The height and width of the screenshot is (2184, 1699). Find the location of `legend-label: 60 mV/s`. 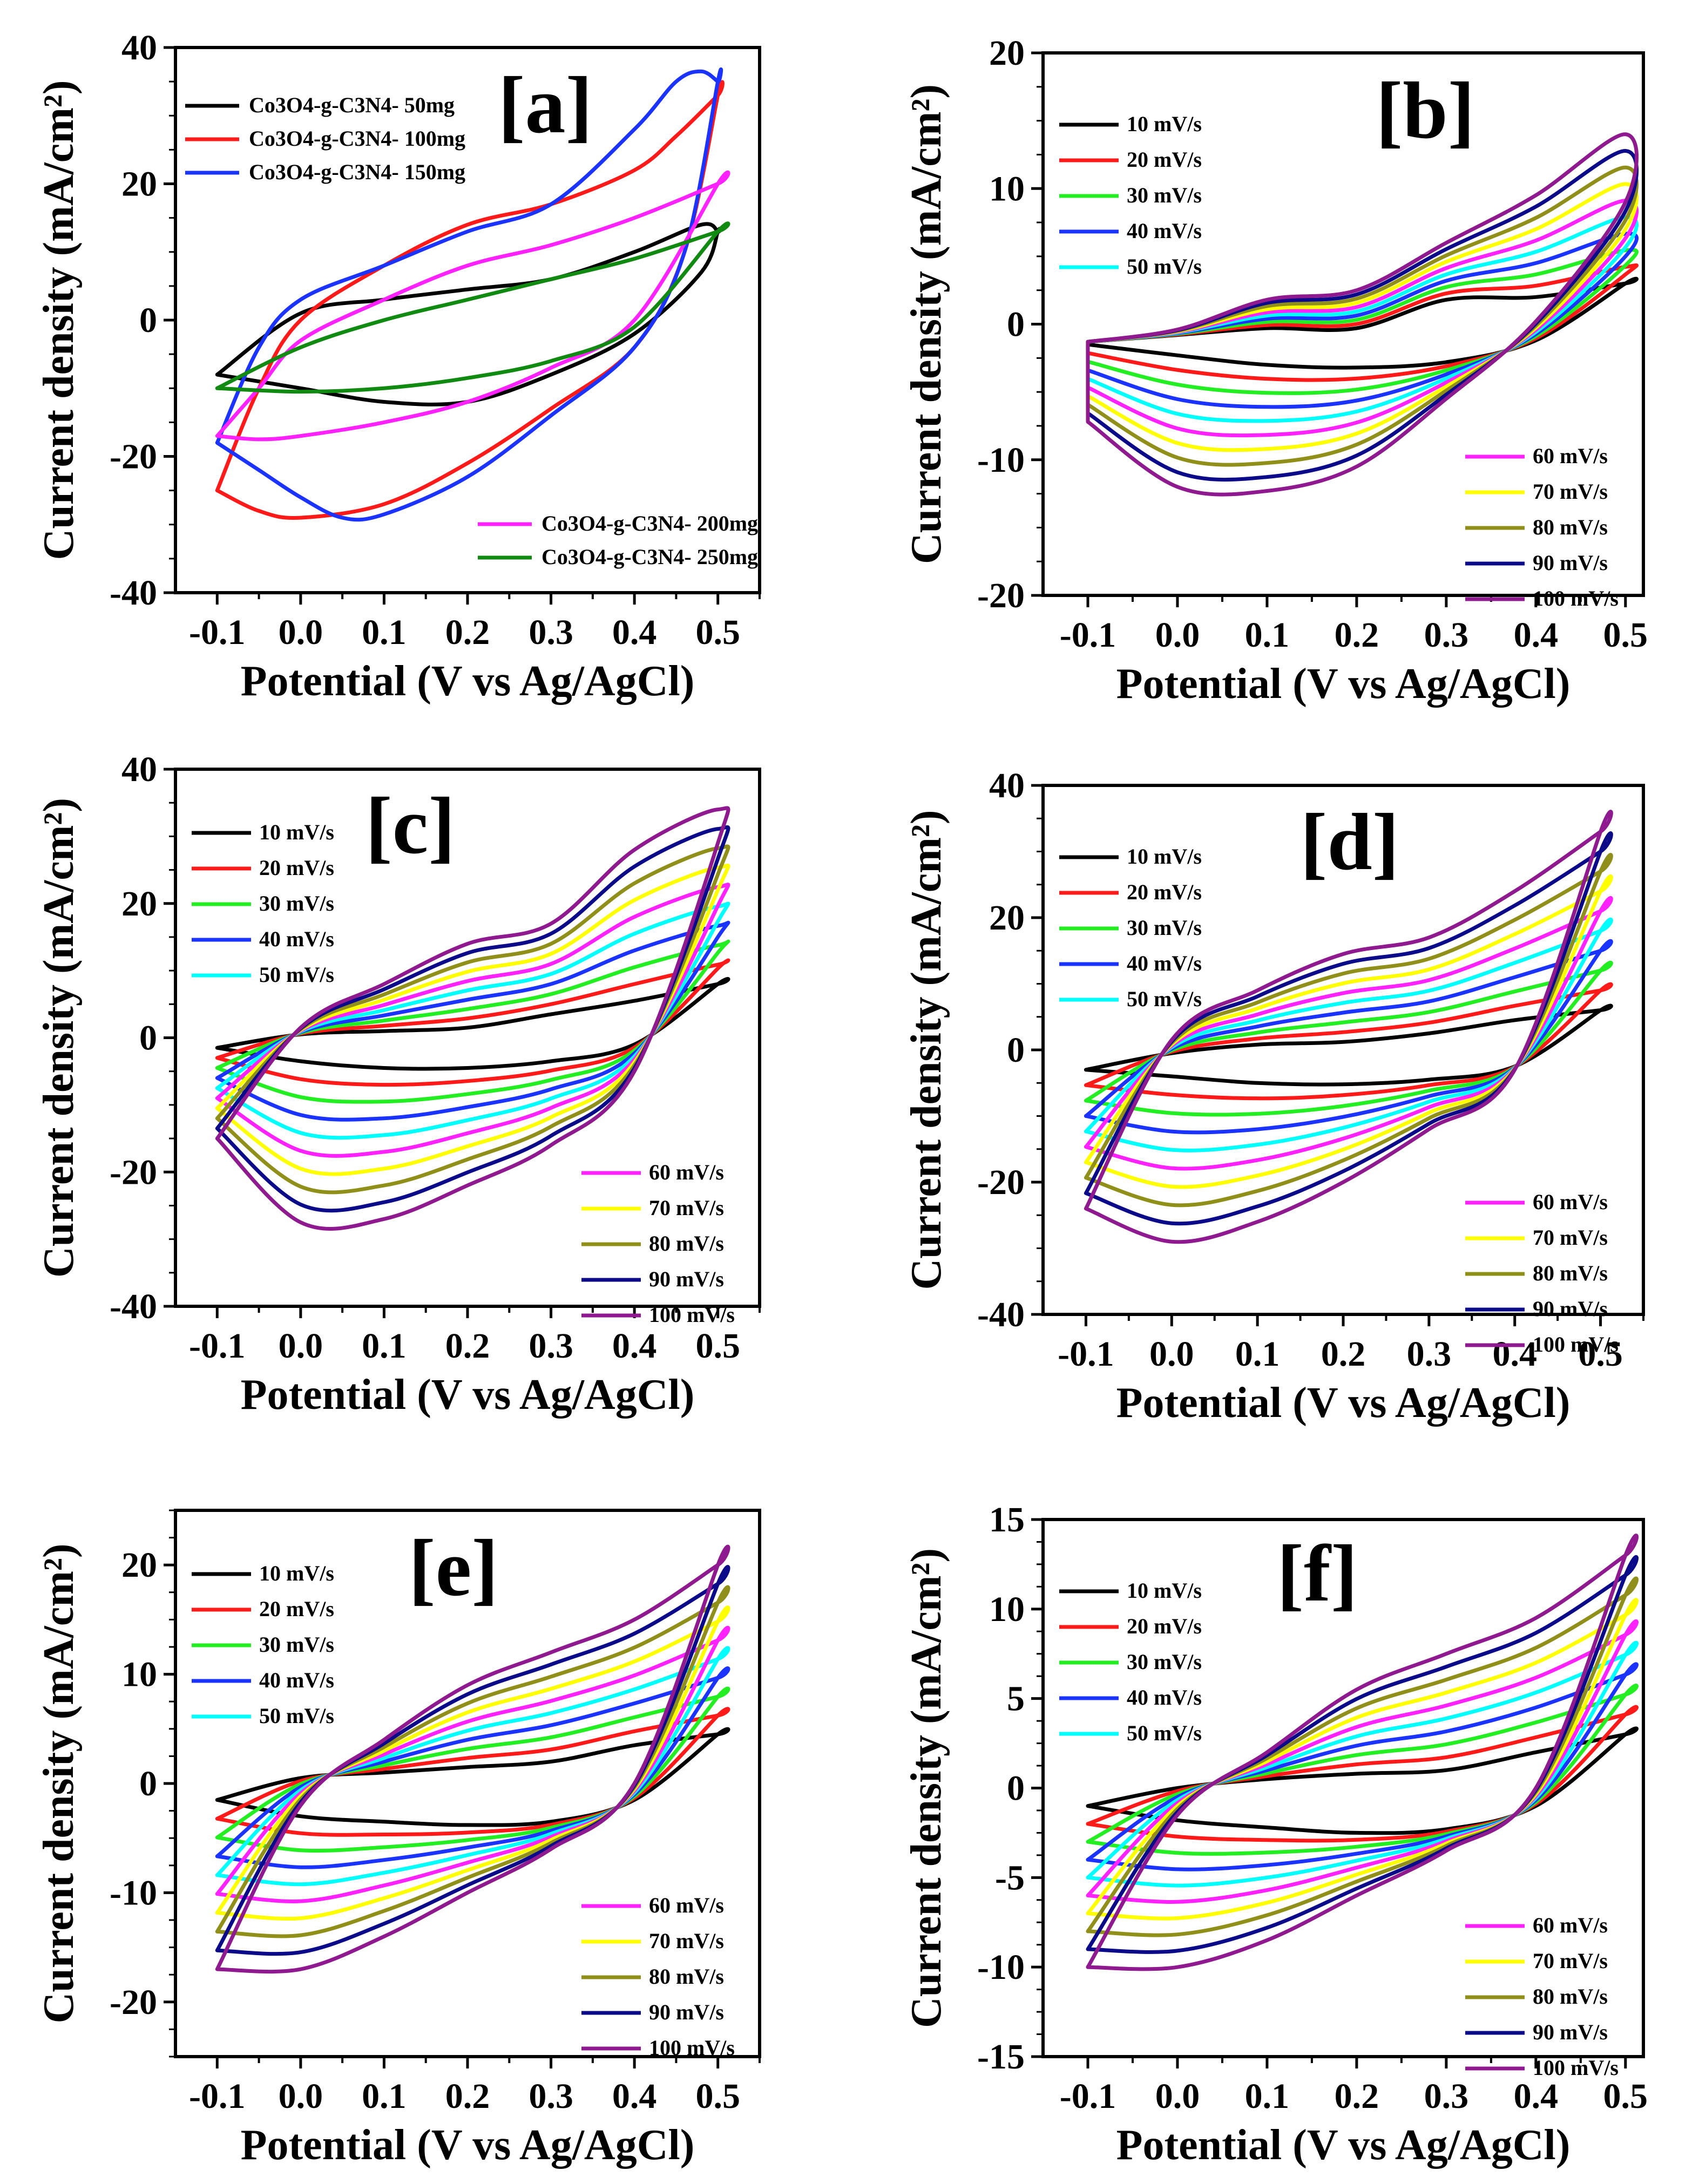

legend-label: 60 mV/s is located at coordinates (1570, 1925).